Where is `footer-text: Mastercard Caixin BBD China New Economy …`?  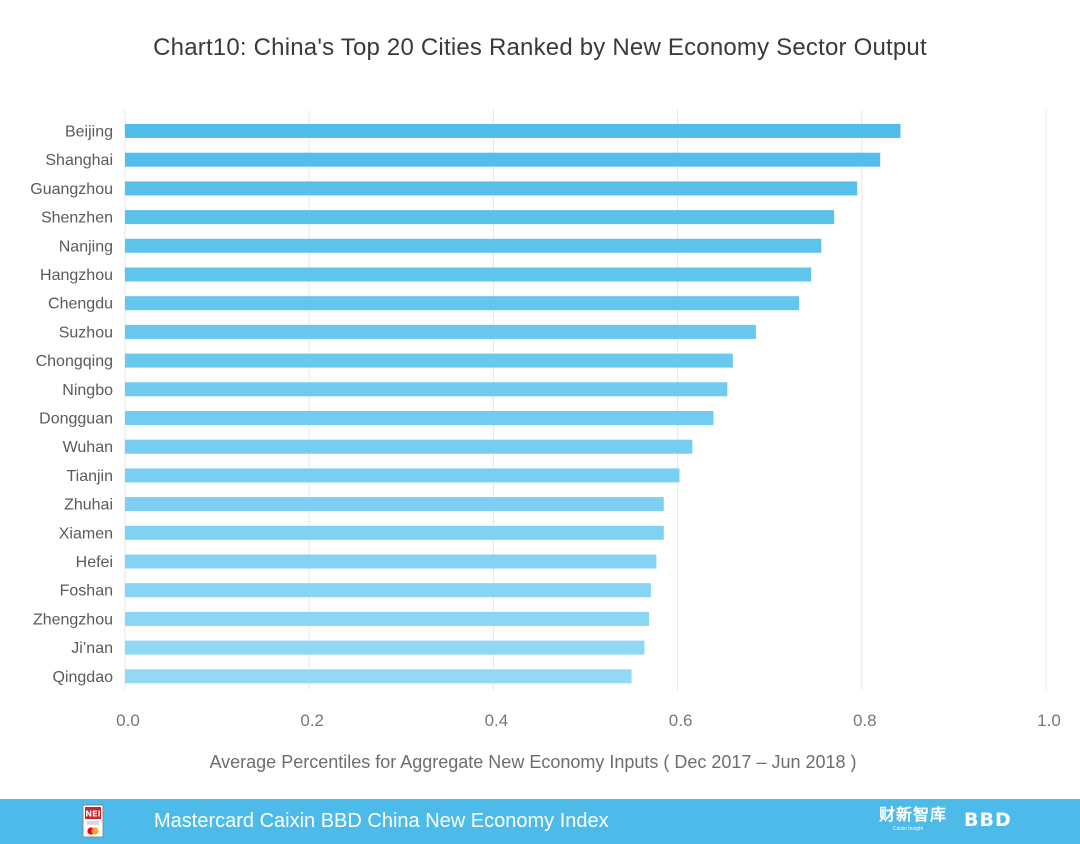
footer-text: Mastercard Caixin BBD China New Economy … is located at coordinates (381, 821).